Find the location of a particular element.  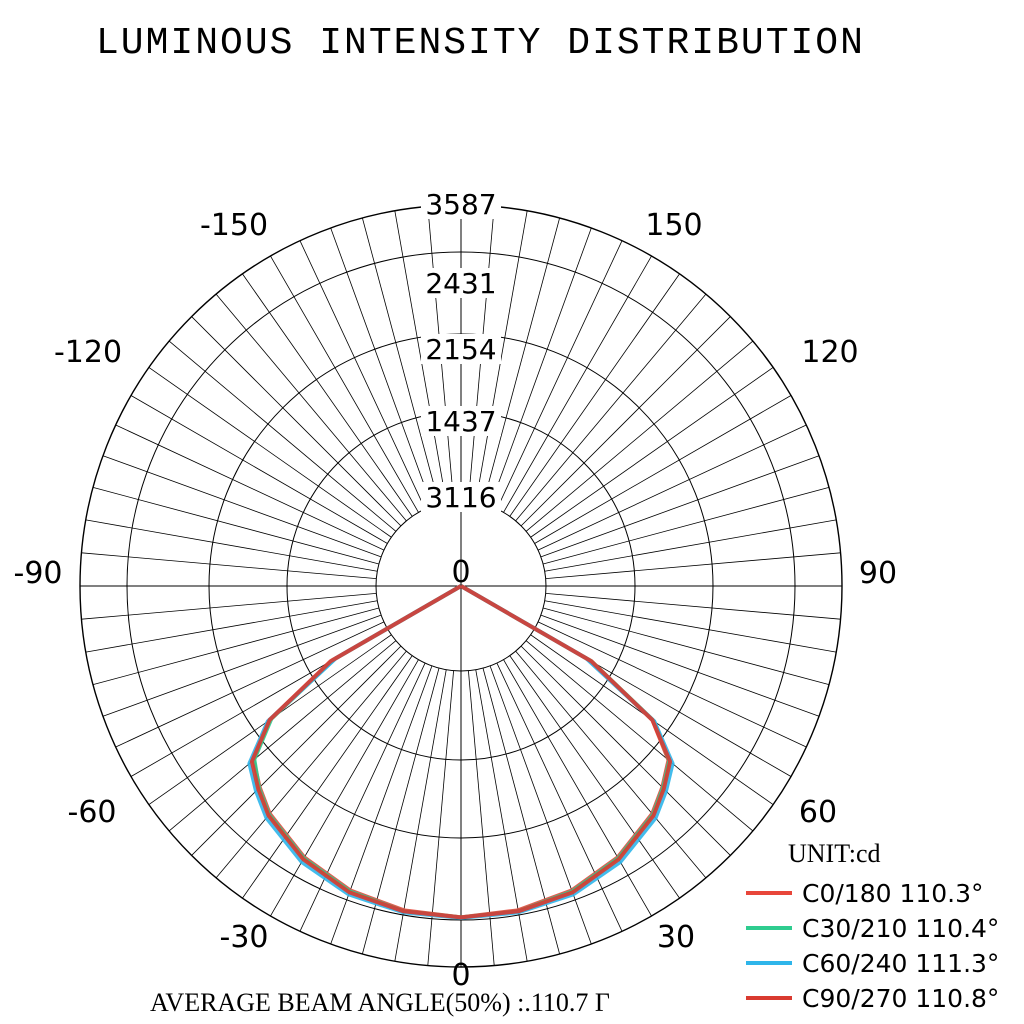

radial-tick-label: 3587 is located at coordinates (460, 204).